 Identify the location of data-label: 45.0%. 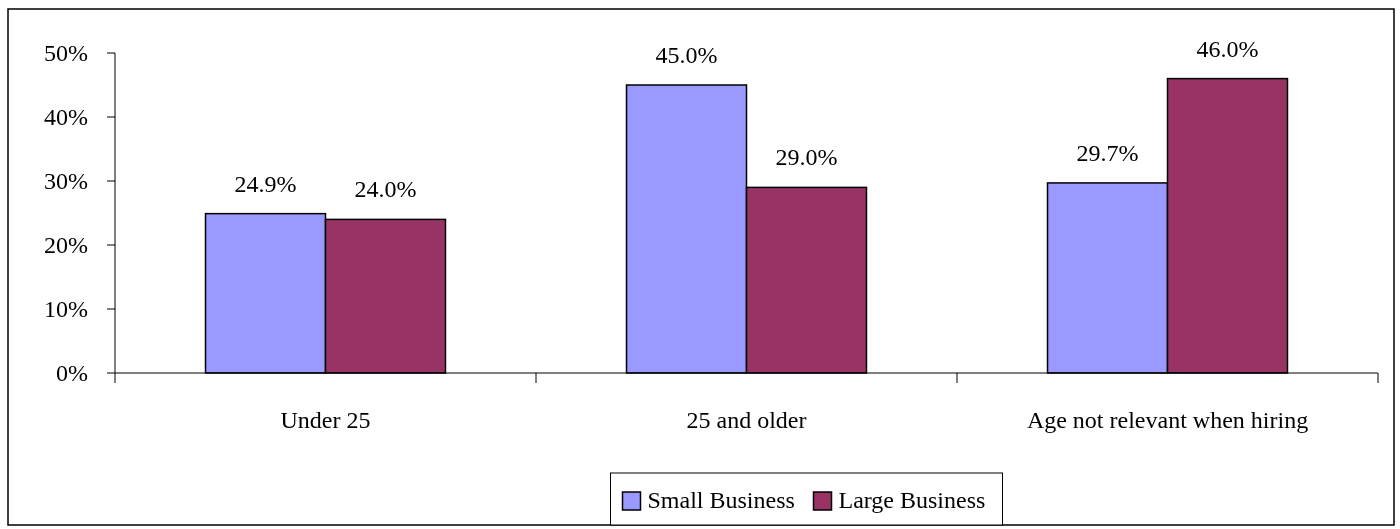
(686, 55).